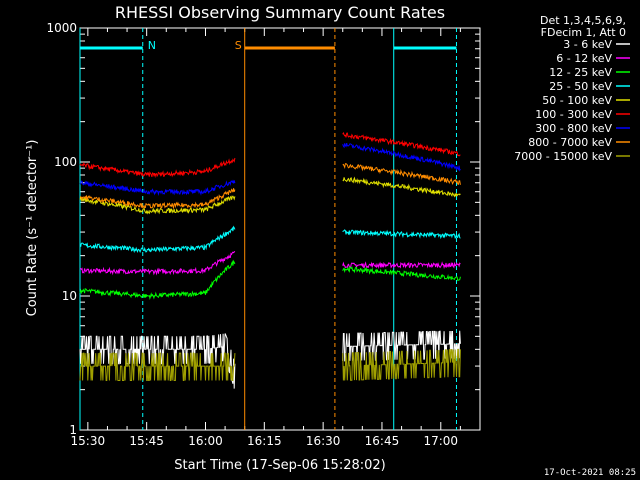  What do you see at coordinates (61, 28) in the screenshot?
I see `y-tick-label: 1000` at bounding box center [61, 28].